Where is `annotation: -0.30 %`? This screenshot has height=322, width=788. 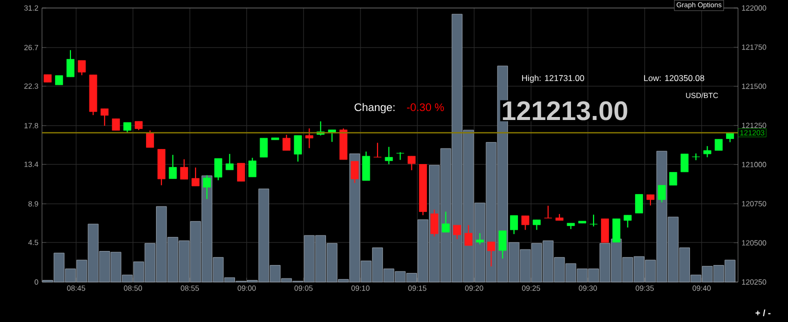
annotation: -0.30 % is located at coordinates (425, 107).